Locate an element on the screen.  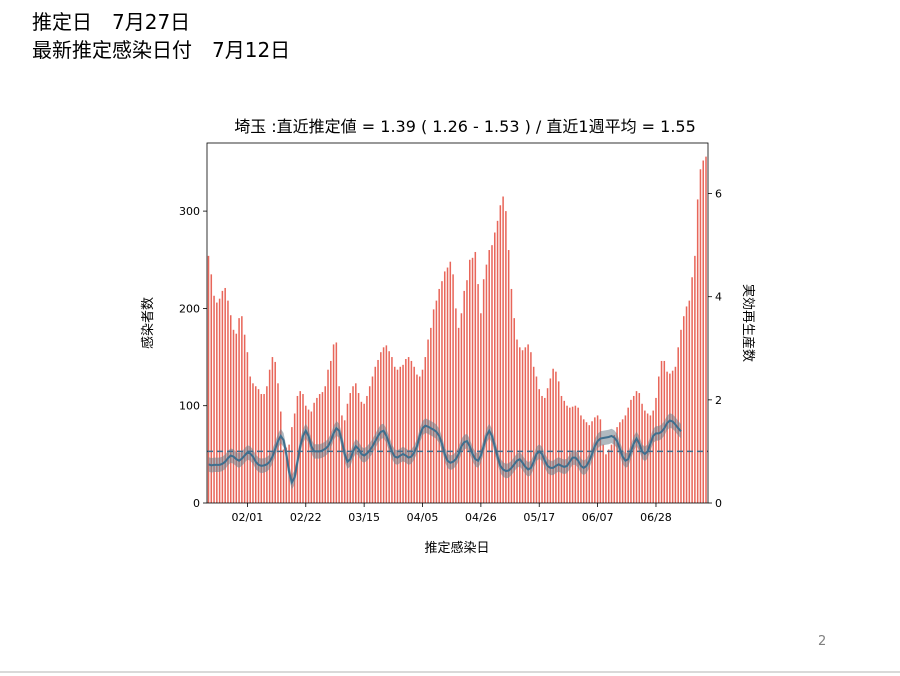
latest-infection-date-text: 最新推定感染日付 7月12日 is located at coordinates (161, 50).